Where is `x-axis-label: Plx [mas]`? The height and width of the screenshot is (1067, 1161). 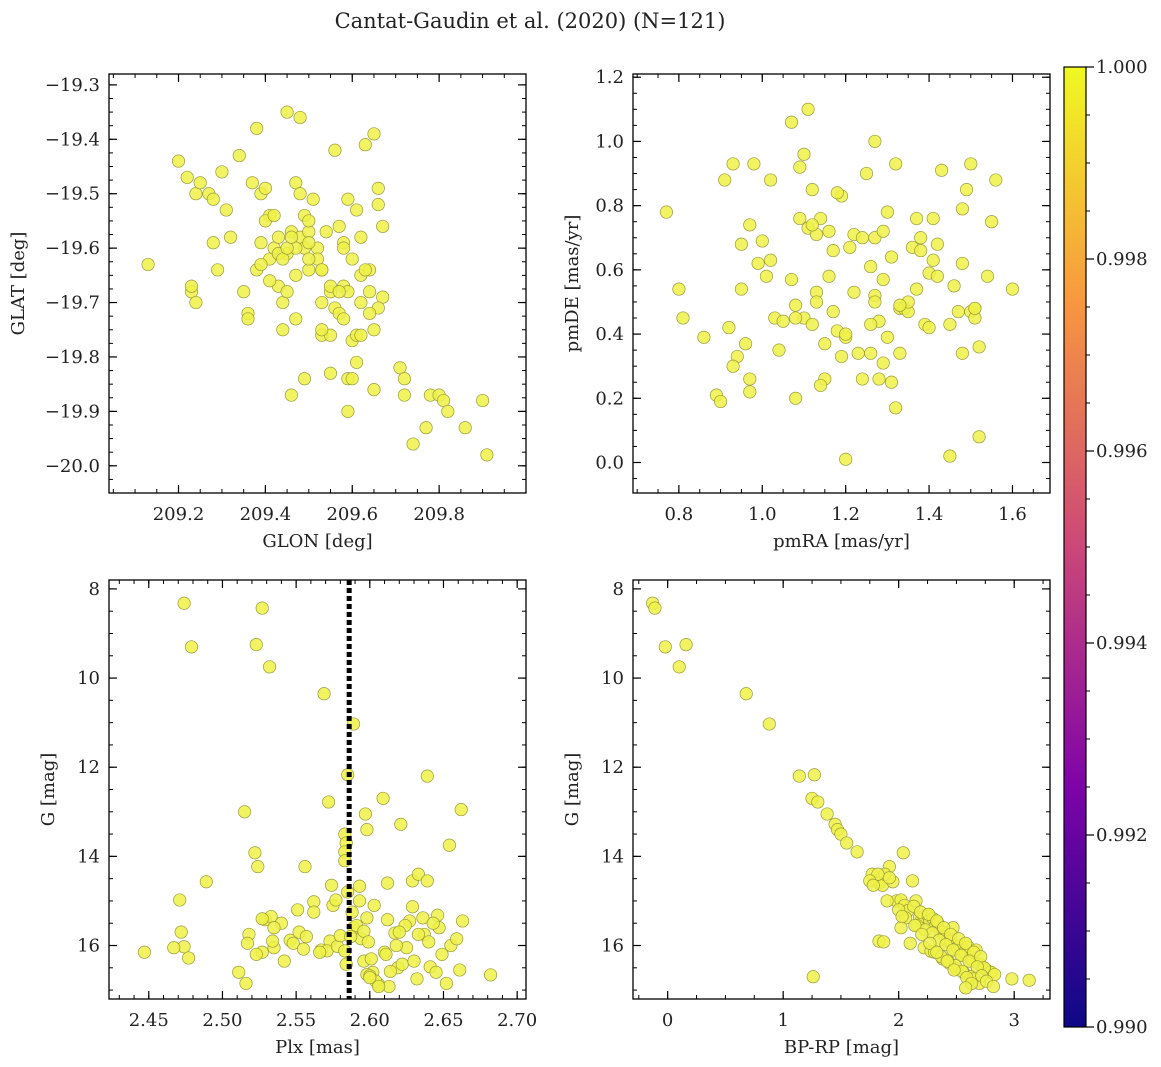
x-axis-label: Plx [mas] is located at coordinates (317, 1047).